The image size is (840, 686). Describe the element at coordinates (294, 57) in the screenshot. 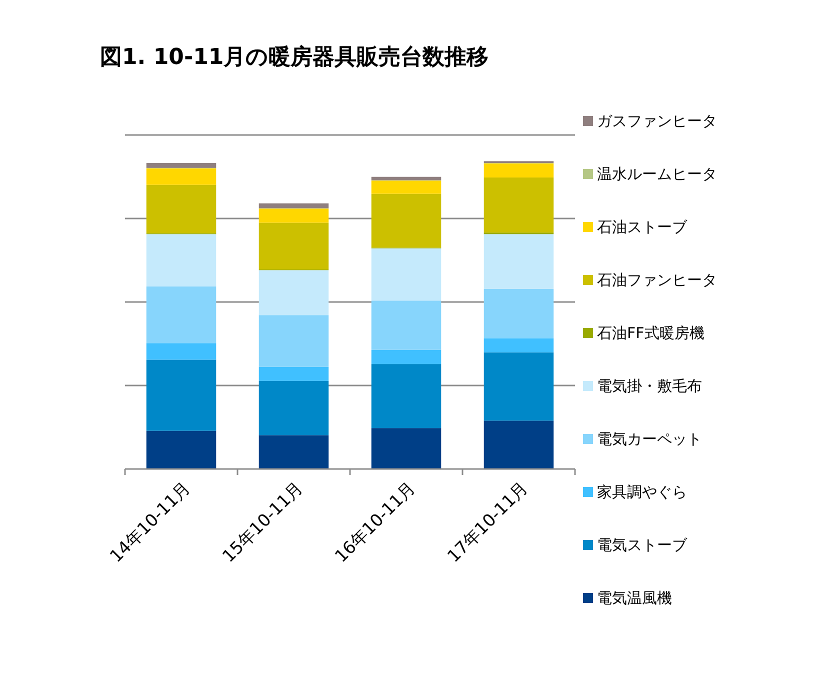

I see `chart-title: 図1. 10-11月の暖房器具販売台数推移` at that location.